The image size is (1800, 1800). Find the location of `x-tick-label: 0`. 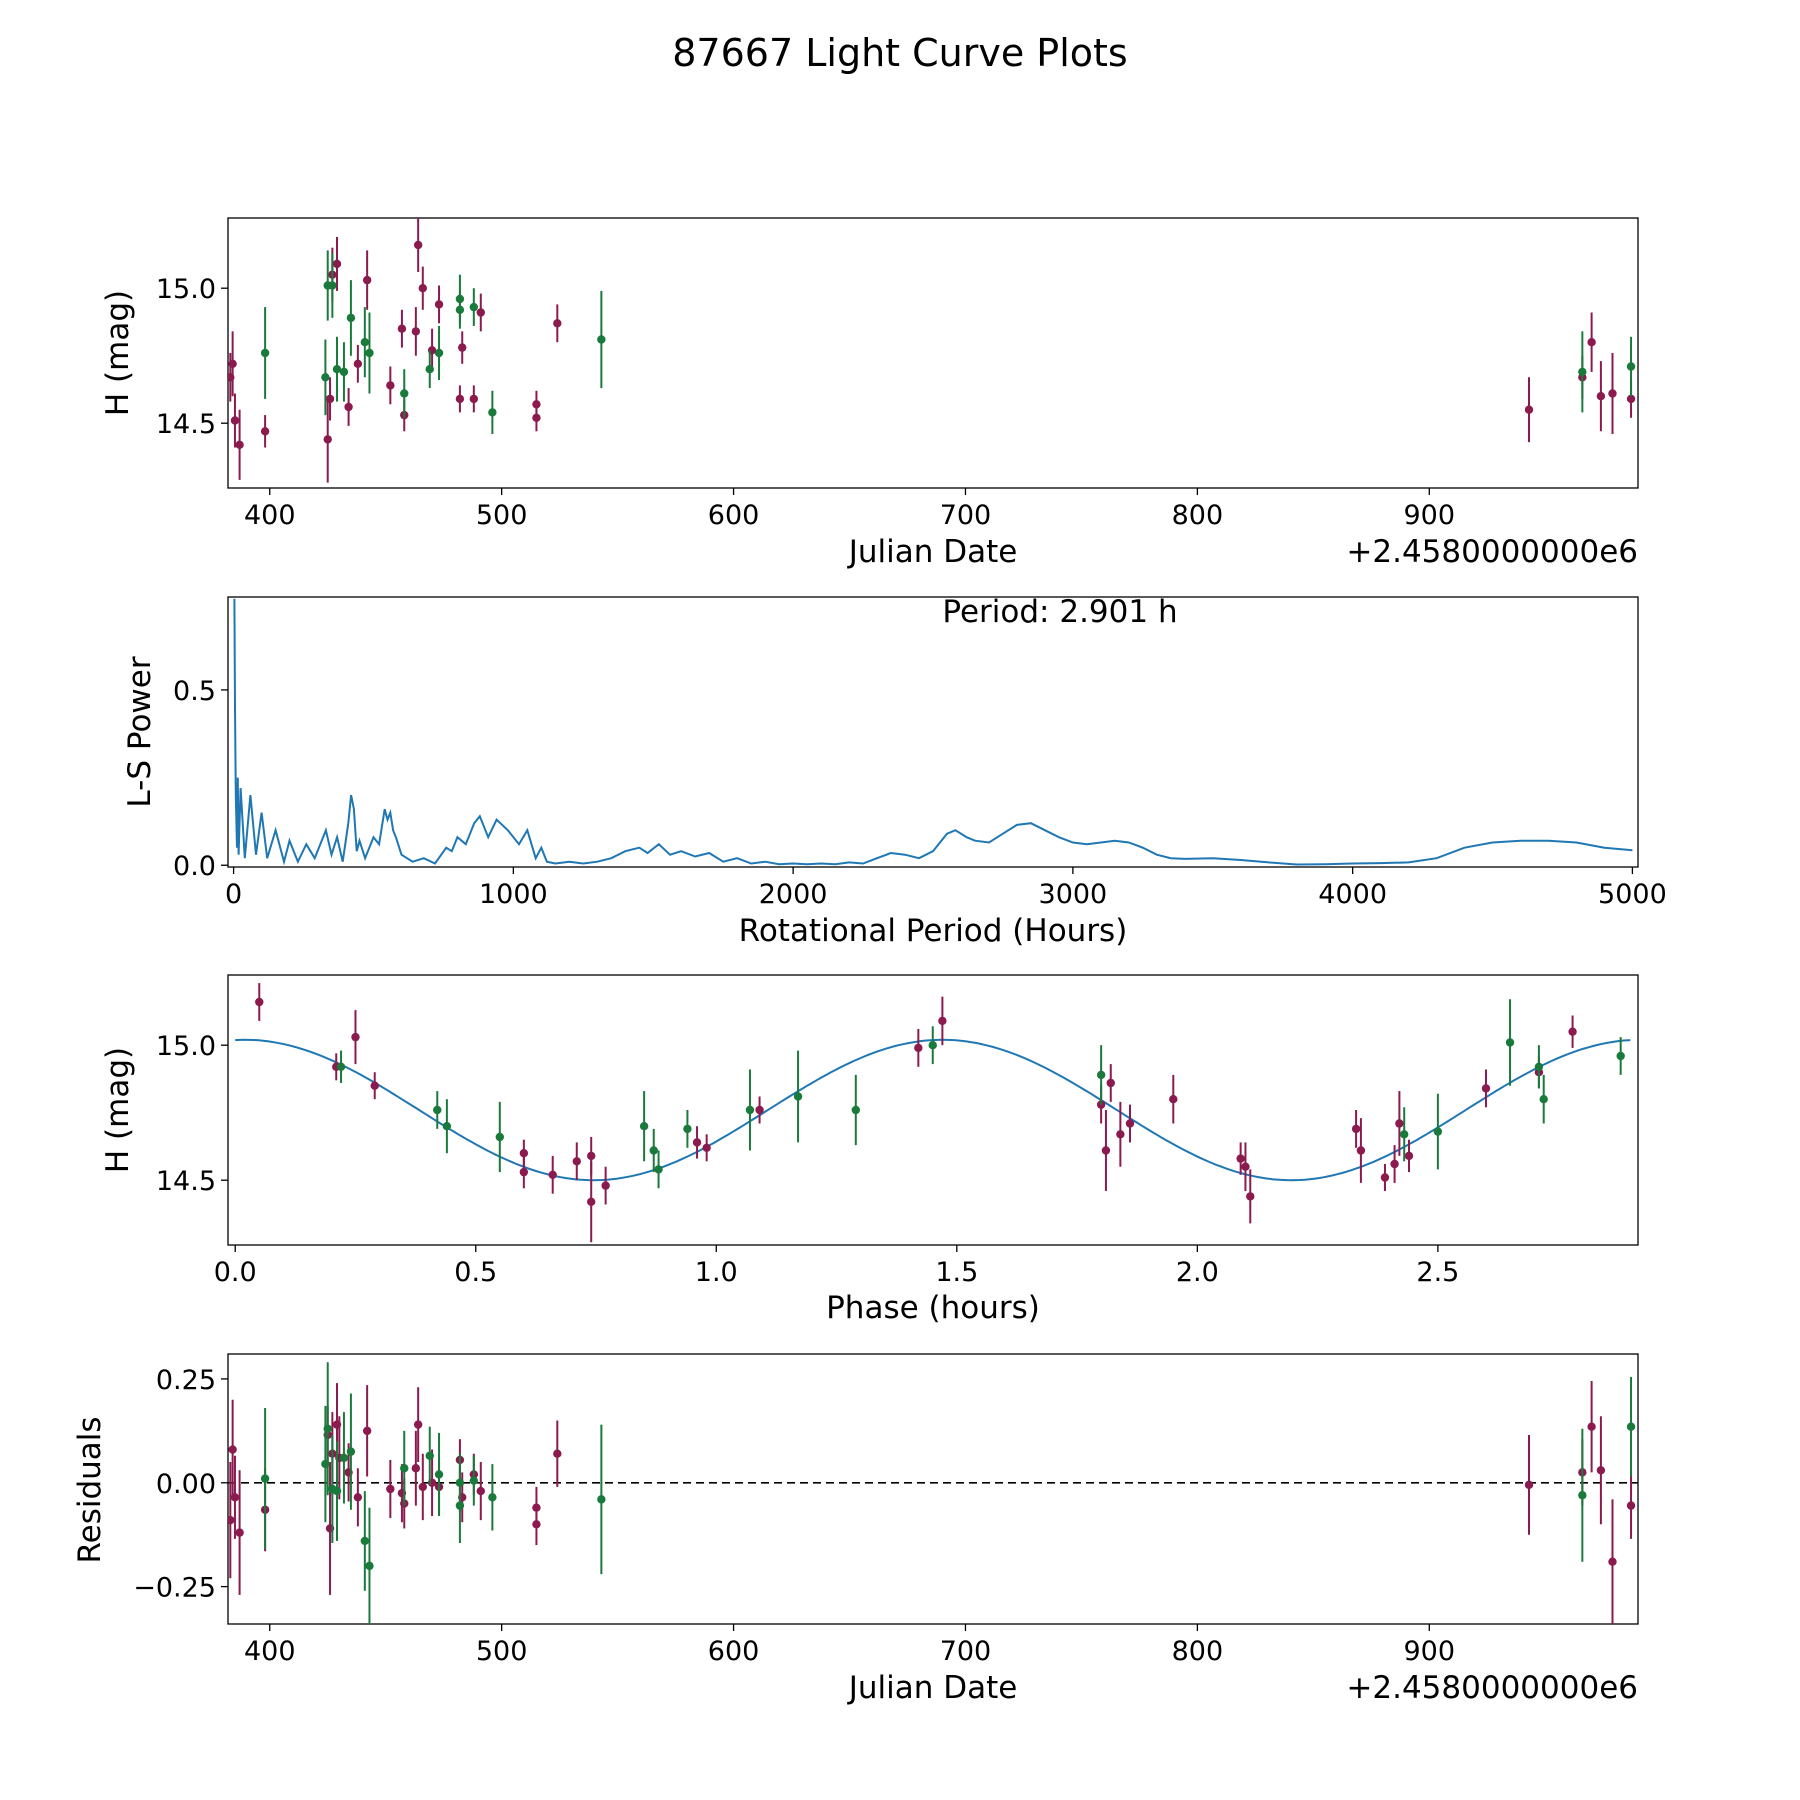

x-tick-label: 0 is located at coordinates (233, 894).